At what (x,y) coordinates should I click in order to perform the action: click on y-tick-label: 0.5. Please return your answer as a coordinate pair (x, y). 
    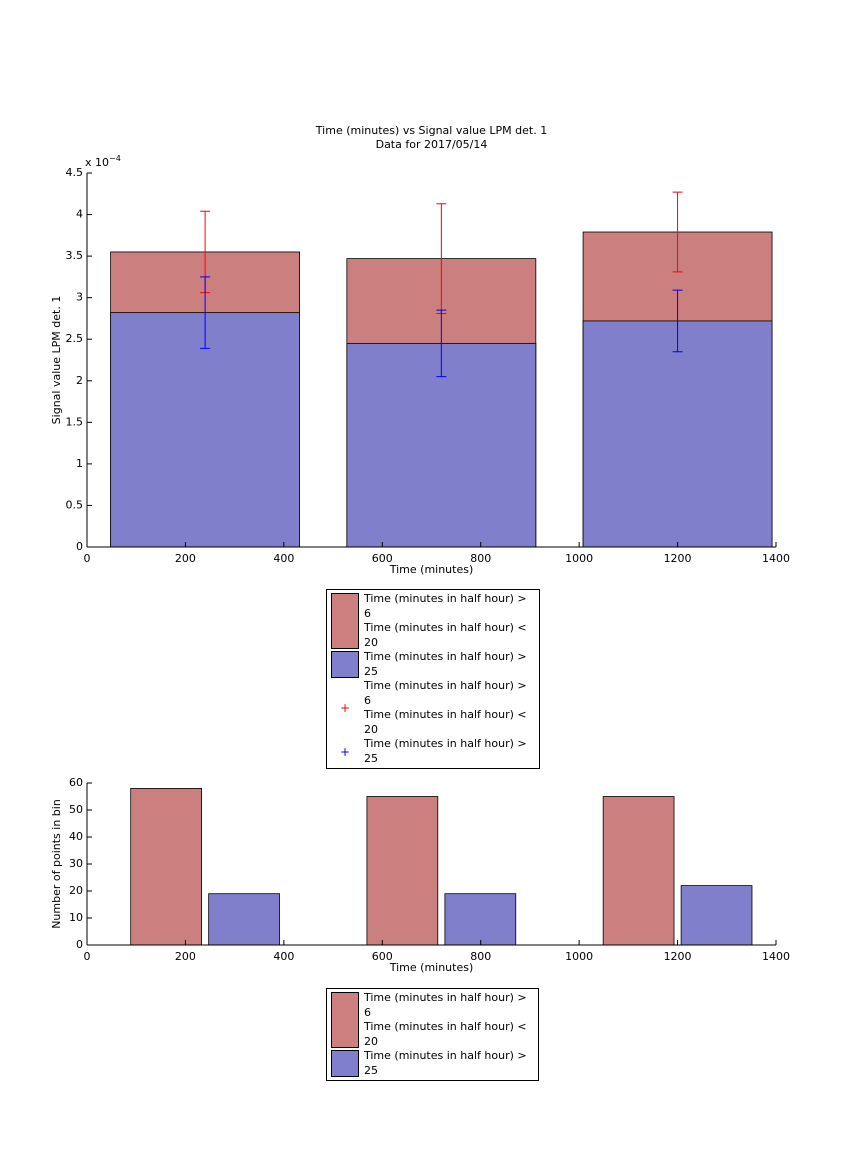
    Looking at the image, I should click on (75, 504).